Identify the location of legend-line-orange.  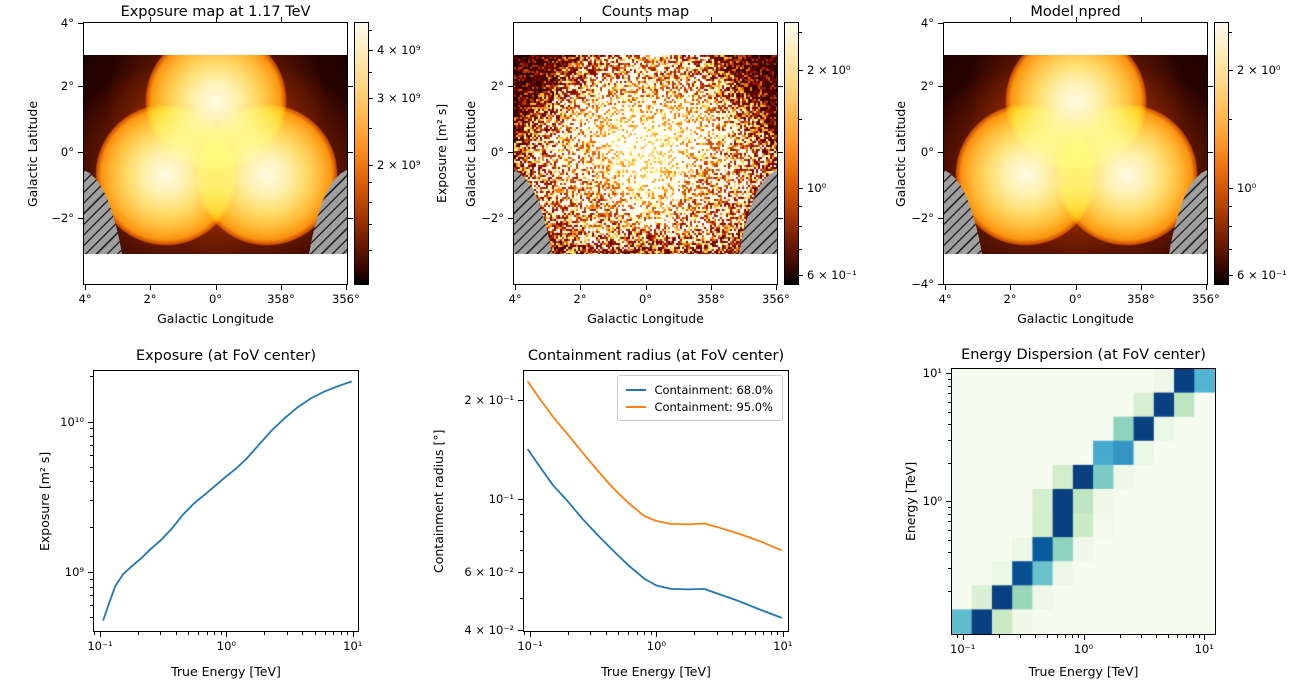
(636, 406).